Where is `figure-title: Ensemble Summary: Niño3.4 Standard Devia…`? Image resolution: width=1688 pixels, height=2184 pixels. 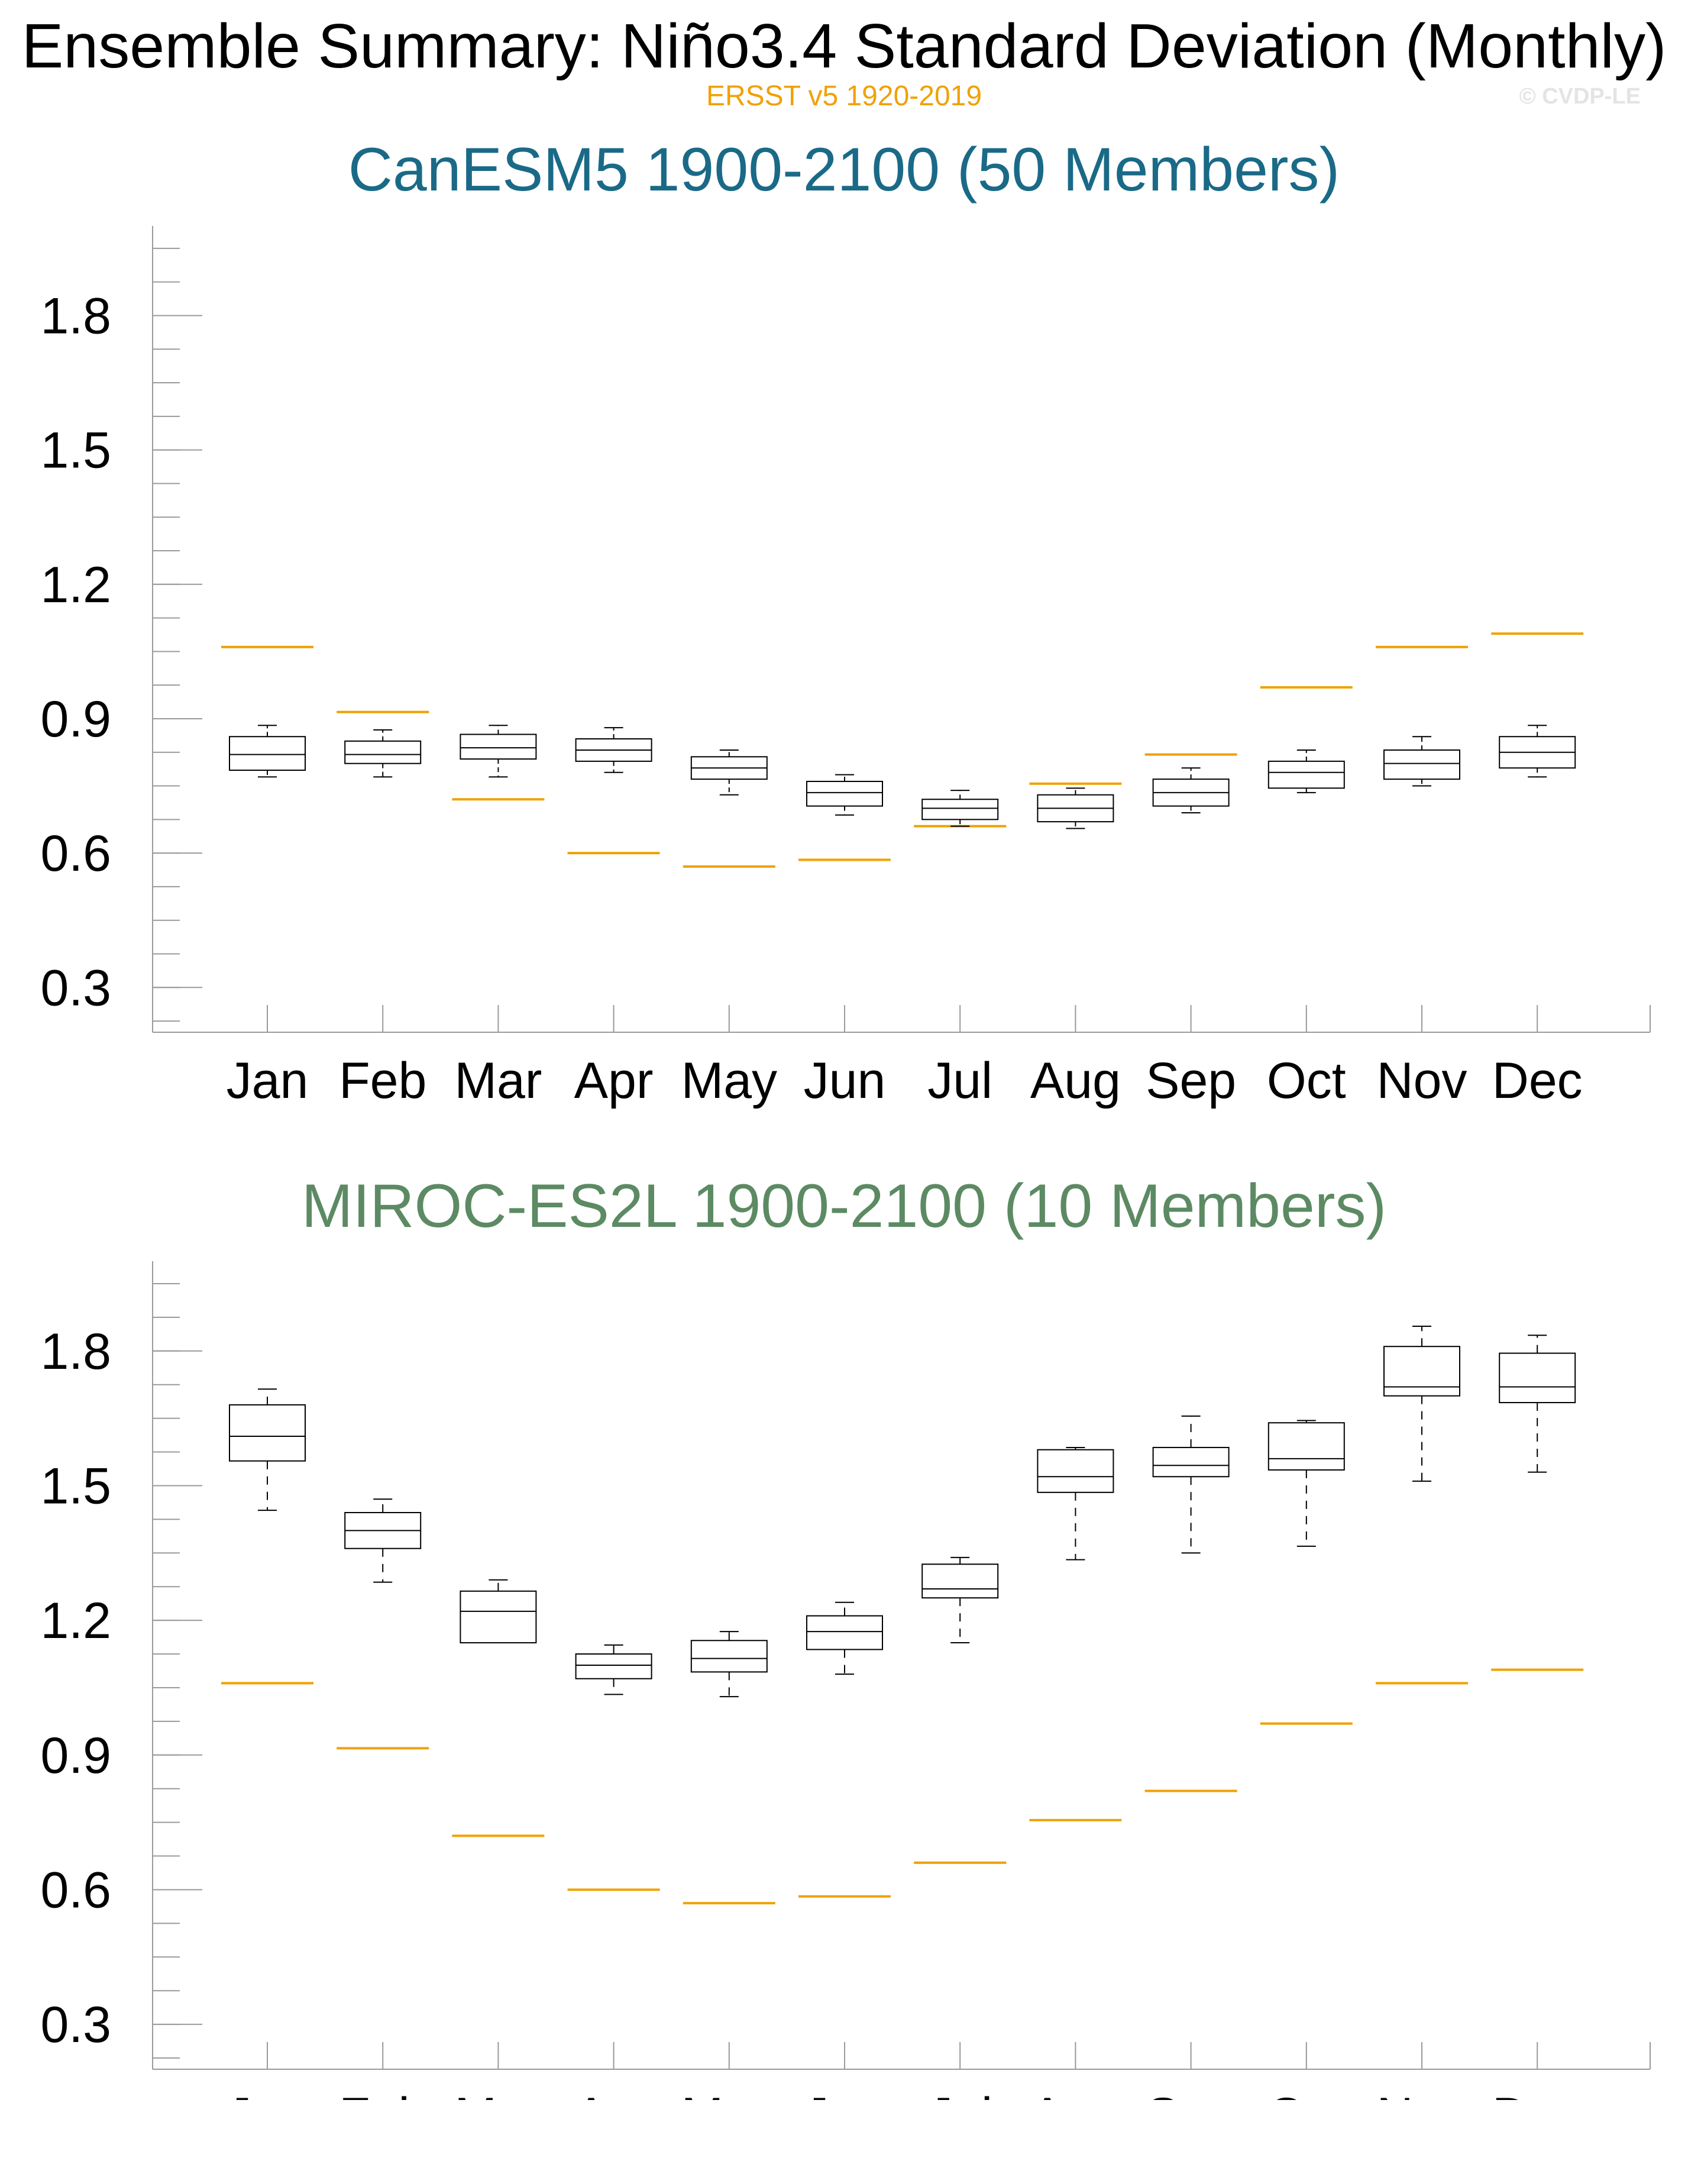 figure-title: Ensemble Summary: Niño3.4 Standard Devia… is located at coordinates (844, 46).